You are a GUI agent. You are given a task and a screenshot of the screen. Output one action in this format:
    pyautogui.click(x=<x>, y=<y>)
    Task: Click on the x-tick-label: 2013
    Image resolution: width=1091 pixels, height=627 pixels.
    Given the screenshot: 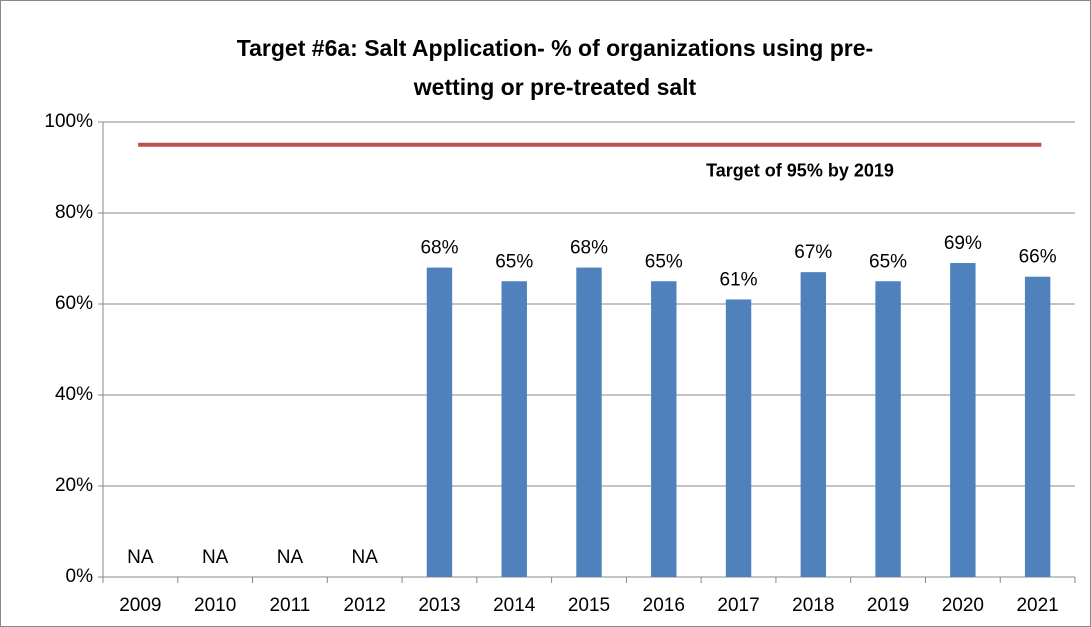 What is the action you would take?
    pyautogui.click(x=439, y=605)
    